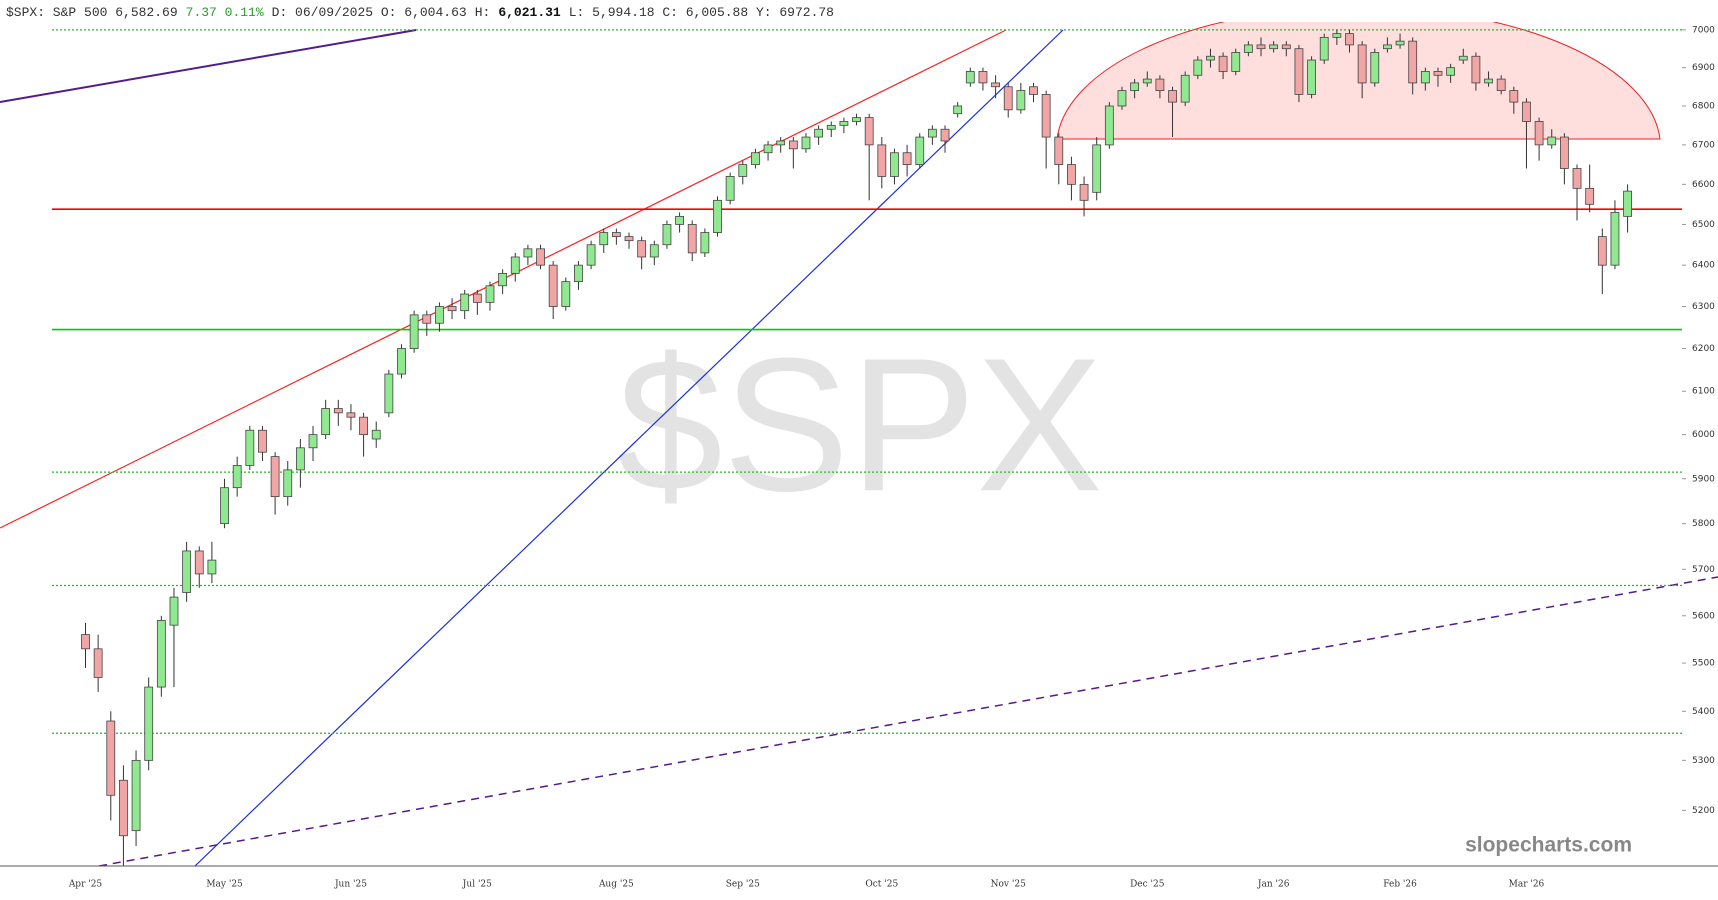 Image resolution: width=1718 pixels, height=900 pixels. Describe the element at coordinates (616, 885) in the screenshot. I see `x-tick-label: Aug '25` at that location.